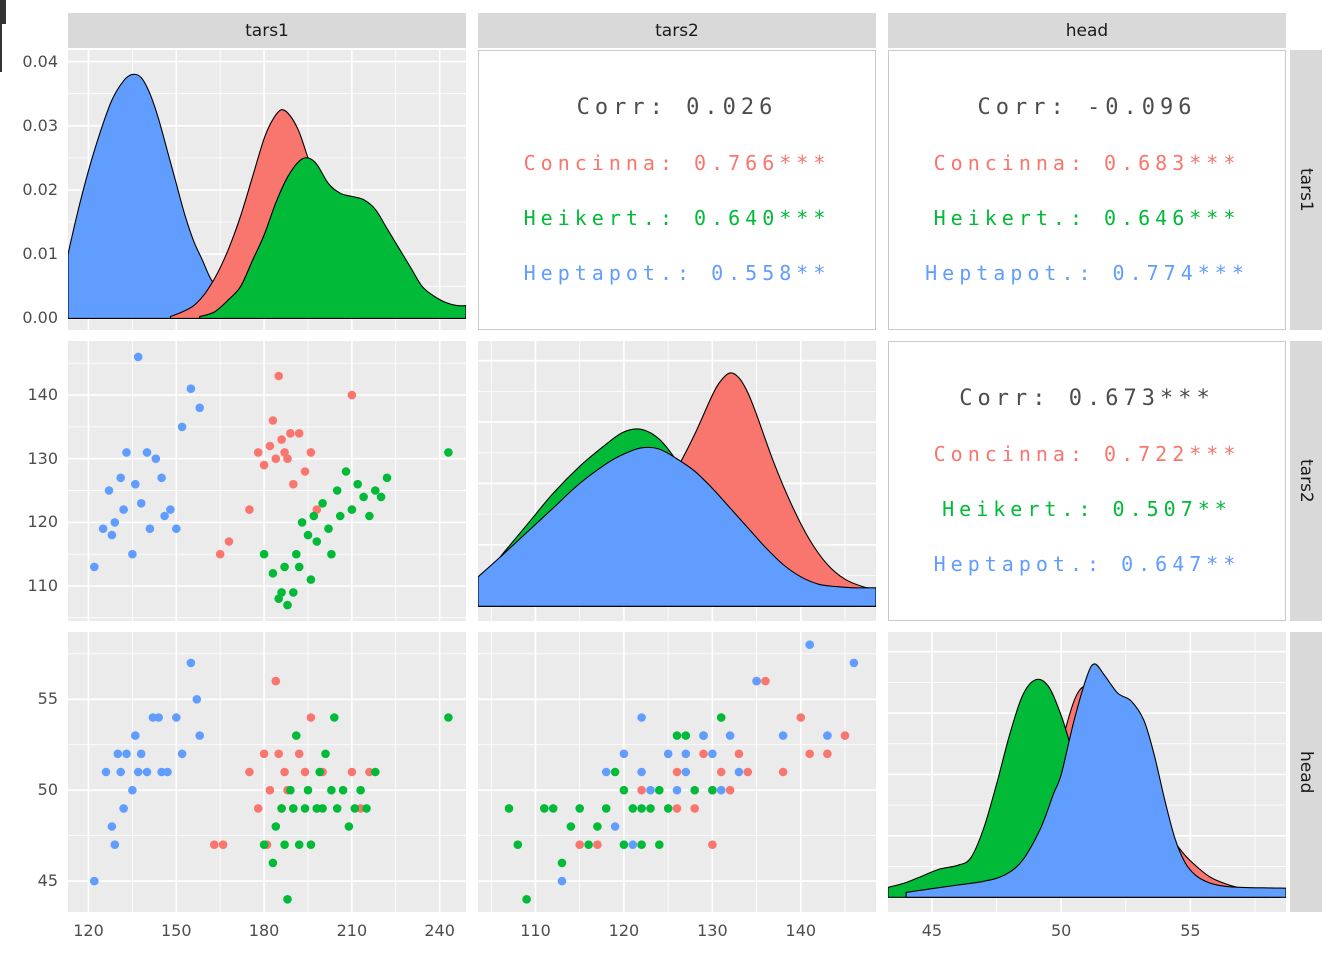 The image size is (1344, 960). Describe the element at coordinates (47, 699) in the screenshot. I see `y-tick-label: 55` at that location.